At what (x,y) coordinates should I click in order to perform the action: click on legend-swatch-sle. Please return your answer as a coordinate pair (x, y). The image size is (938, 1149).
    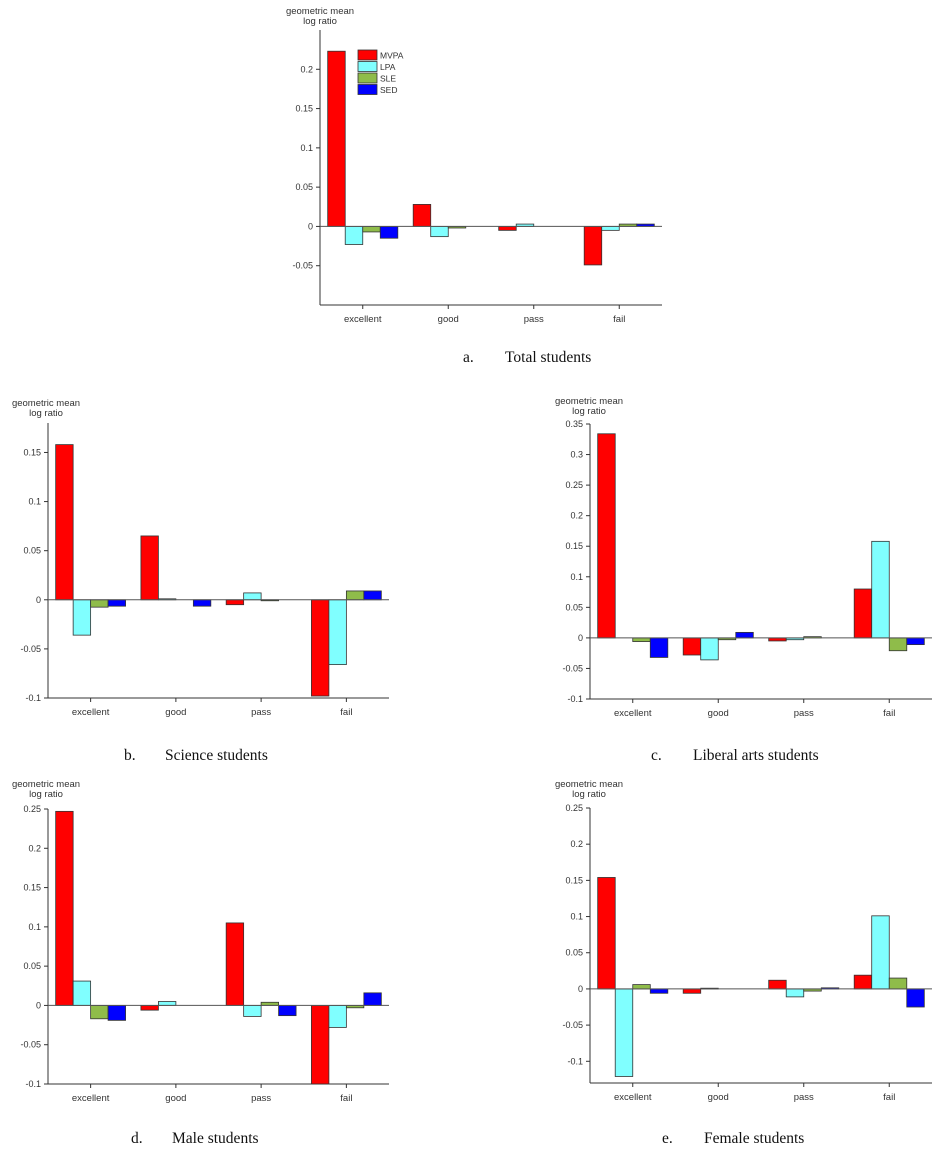
    Looking at the image, I should click on (367, 78).